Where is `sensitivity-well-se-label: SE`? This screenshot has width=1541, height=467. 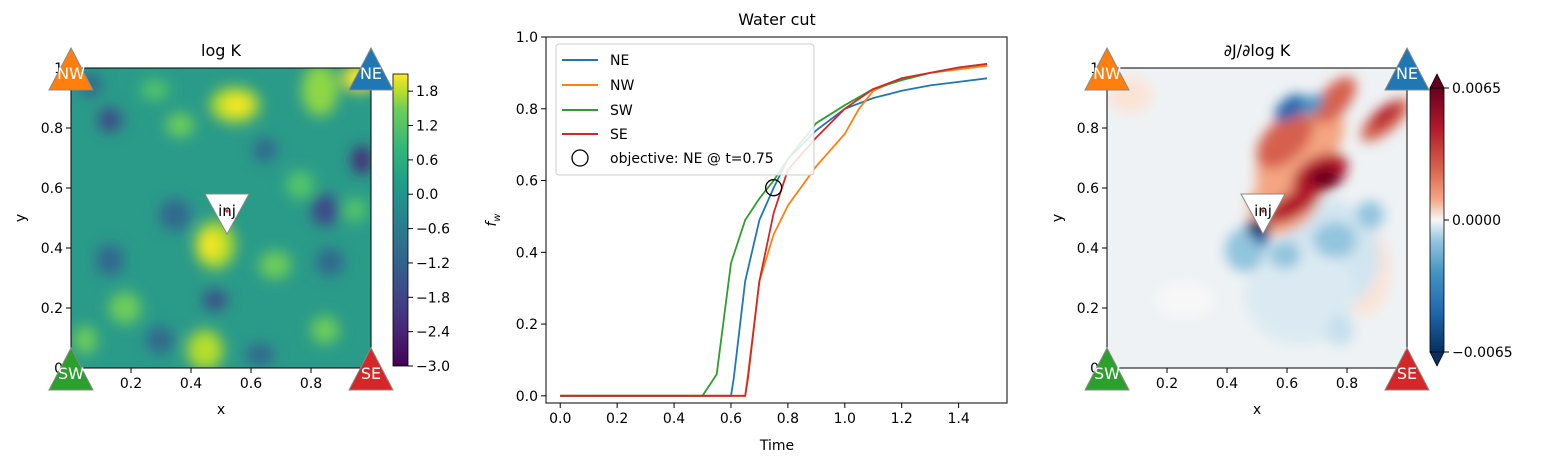 sensitivity-well-se-label: SE is located at coordinates (1407, 373).